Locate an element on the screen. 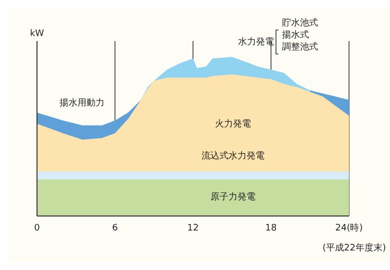 This screenshot has width=390, height=270. annotation: 揚水用動力 is located at coordinates (82, 103).